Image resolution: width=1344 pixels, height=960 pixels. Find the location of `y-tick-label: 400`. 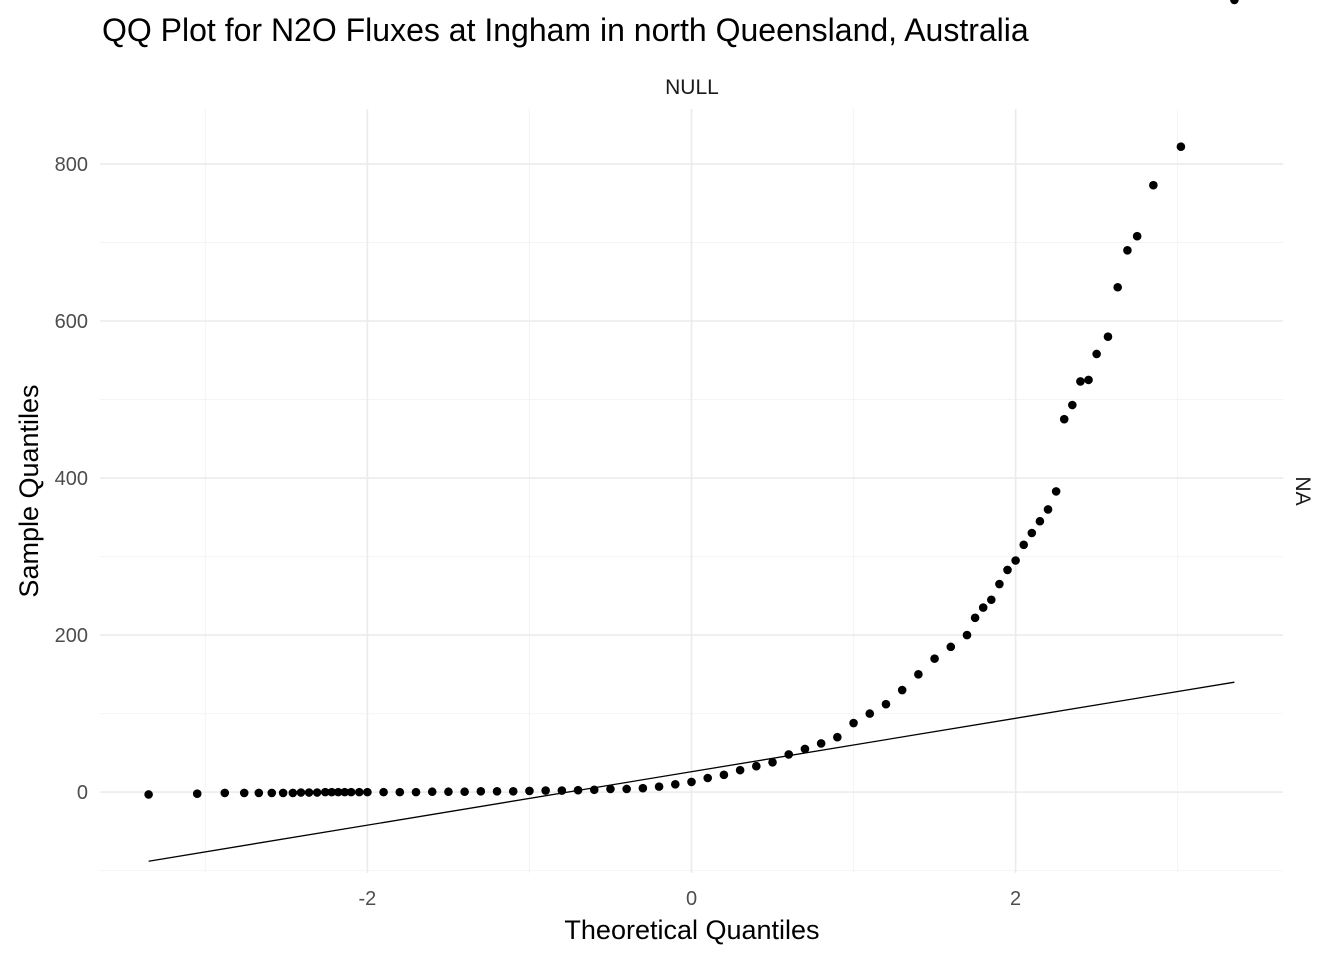

y-tick-label: 400 is located at coordinates (71, 479).